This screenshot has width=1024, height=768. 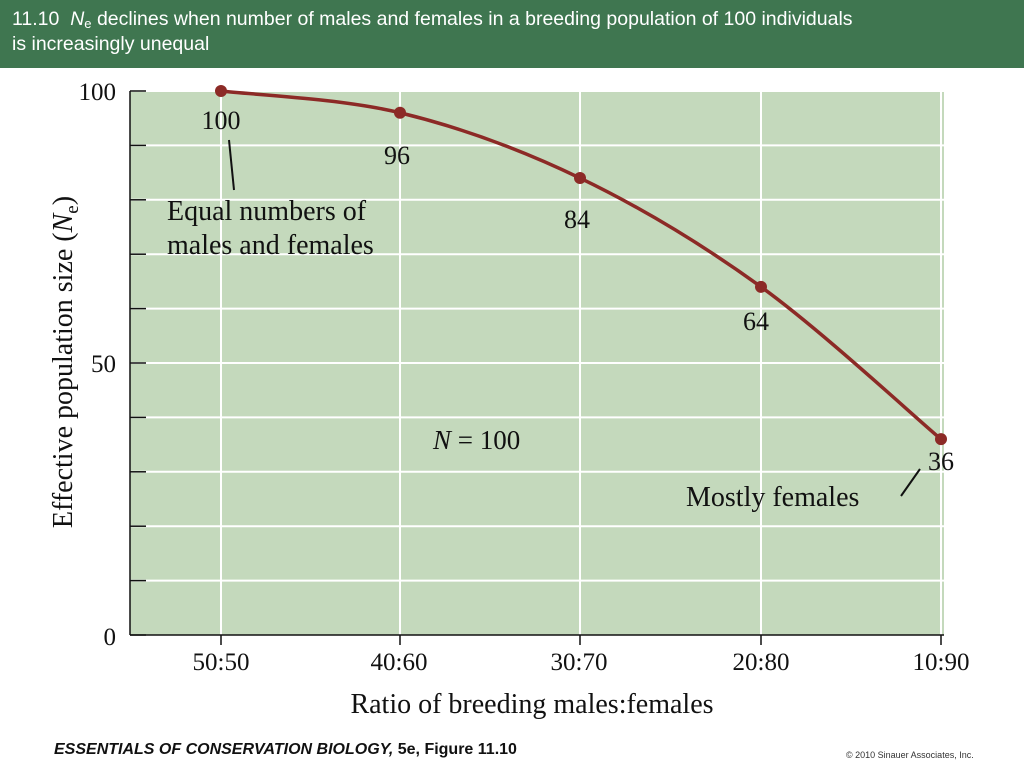 What do you see at coordinates (63, 380) in the screenshot?
I see `y-axis-label-main: Effective population size (` at bounding box center [63, 380].